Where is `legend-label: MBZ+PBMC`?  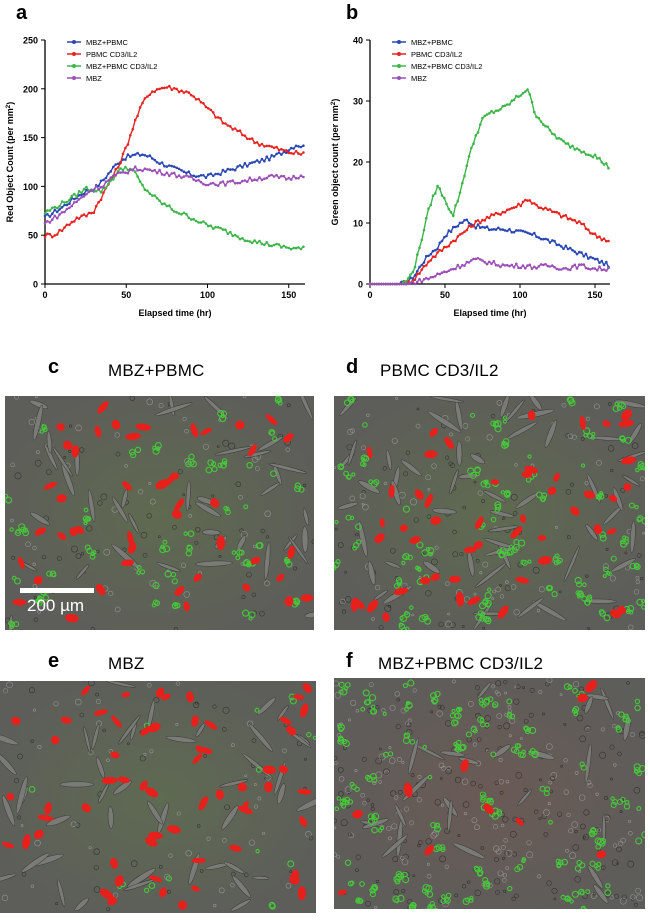 legend-label: MBZ+PBMC is located at coordinates (107, 42).